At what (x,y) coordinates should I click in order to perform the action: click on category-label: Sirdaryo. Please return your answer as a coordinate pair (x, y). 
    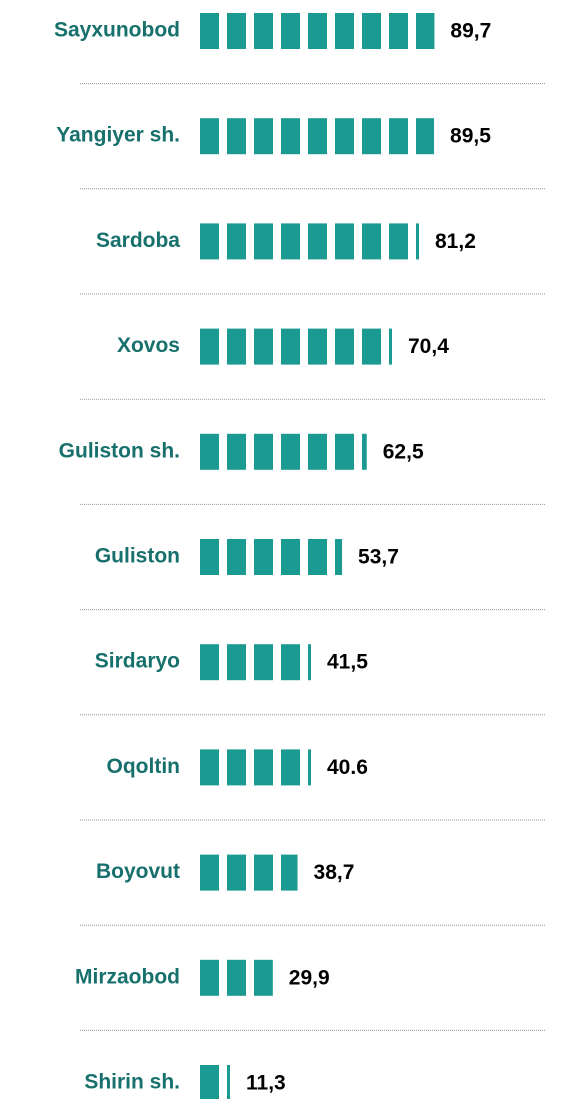
    Looking at the image, I should click on (137, 661).